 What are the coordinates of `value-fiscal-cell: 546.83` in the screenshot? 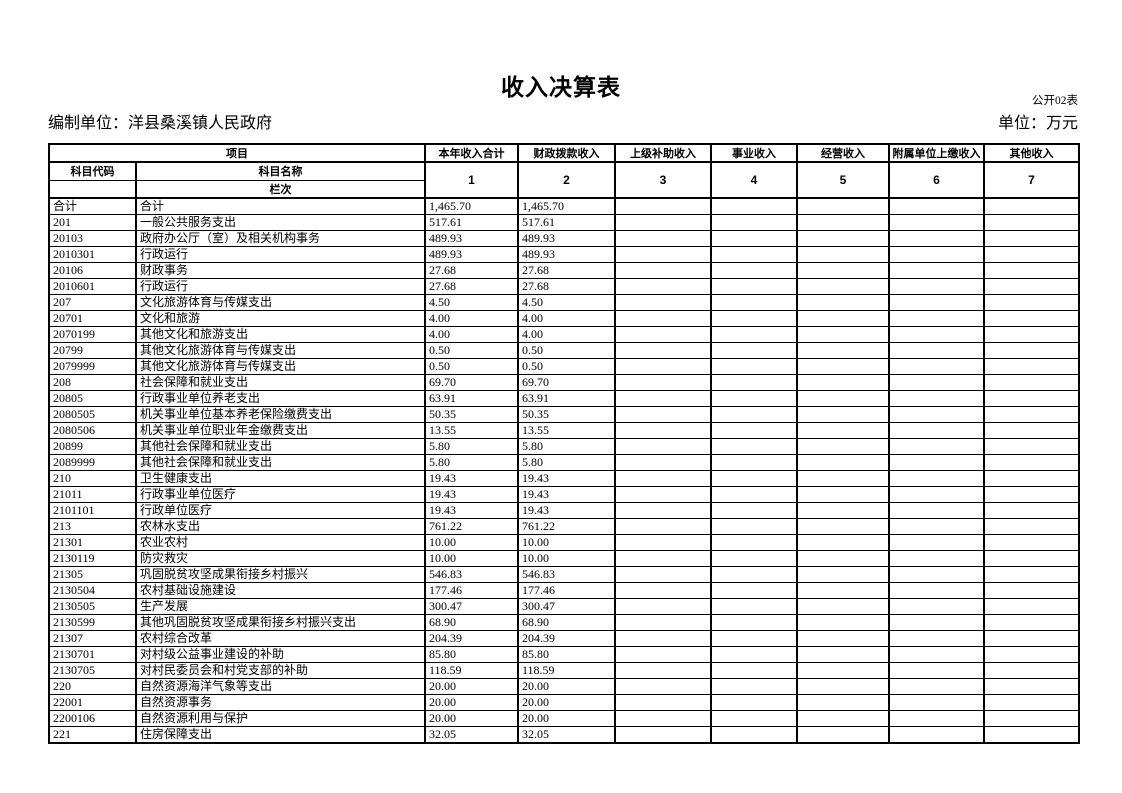 It's located at (566, 574).